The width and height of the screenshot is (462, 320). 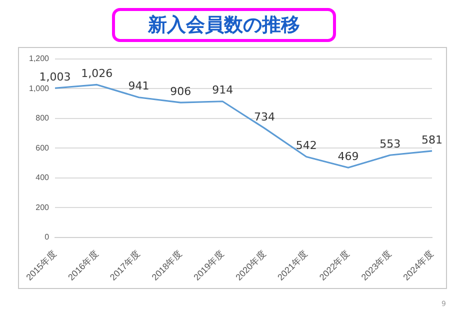 I want to click on y-tick-label: 600, so click(x=43, y=147).